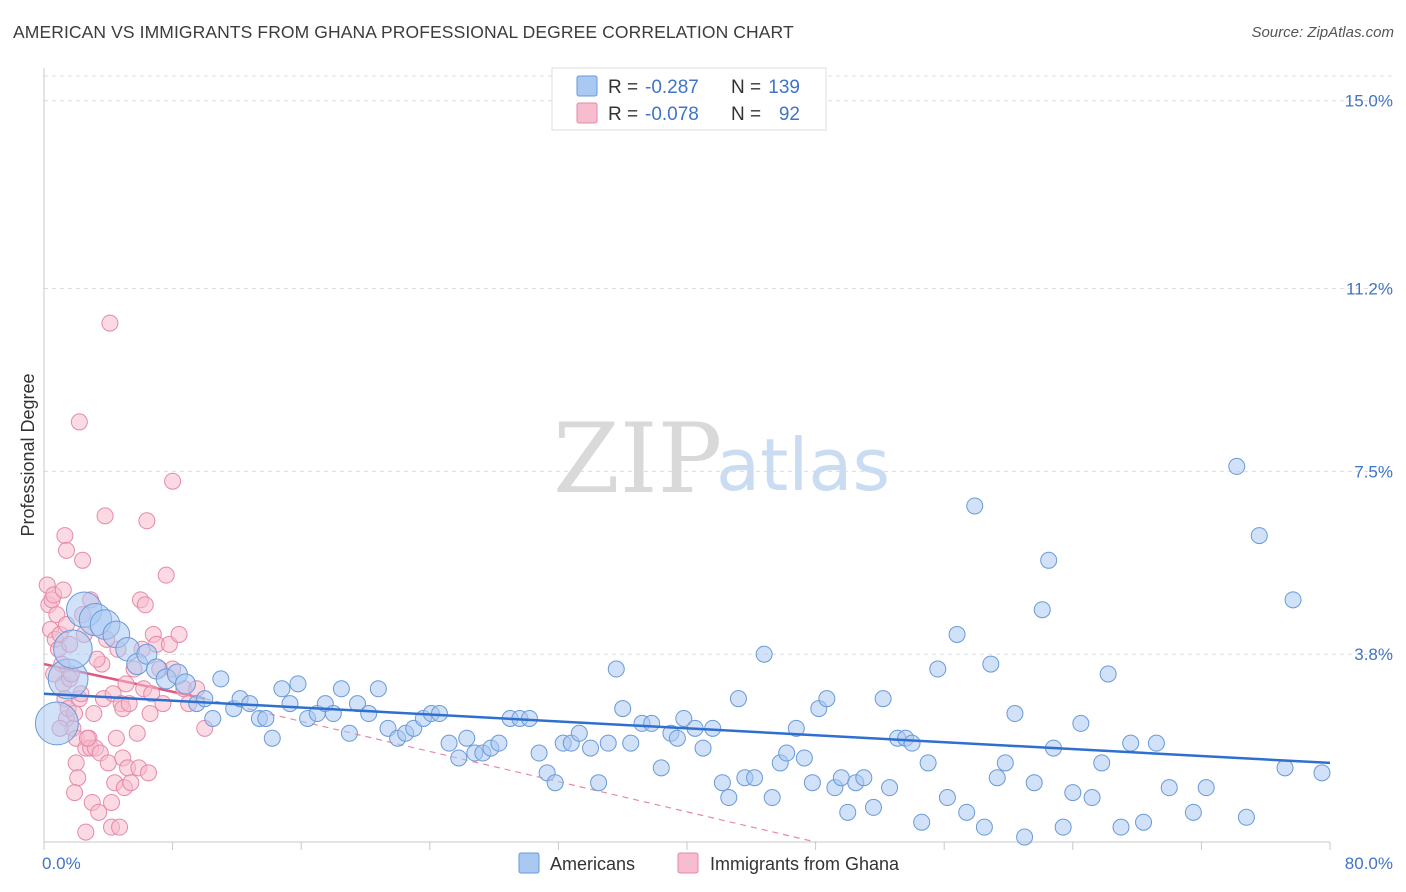 The height and width of the screenshot is (892, 1406). Describe the element at coordinates (623, 114) in the screenshot. I see `legend-r-label-ghana: R =` at that location.